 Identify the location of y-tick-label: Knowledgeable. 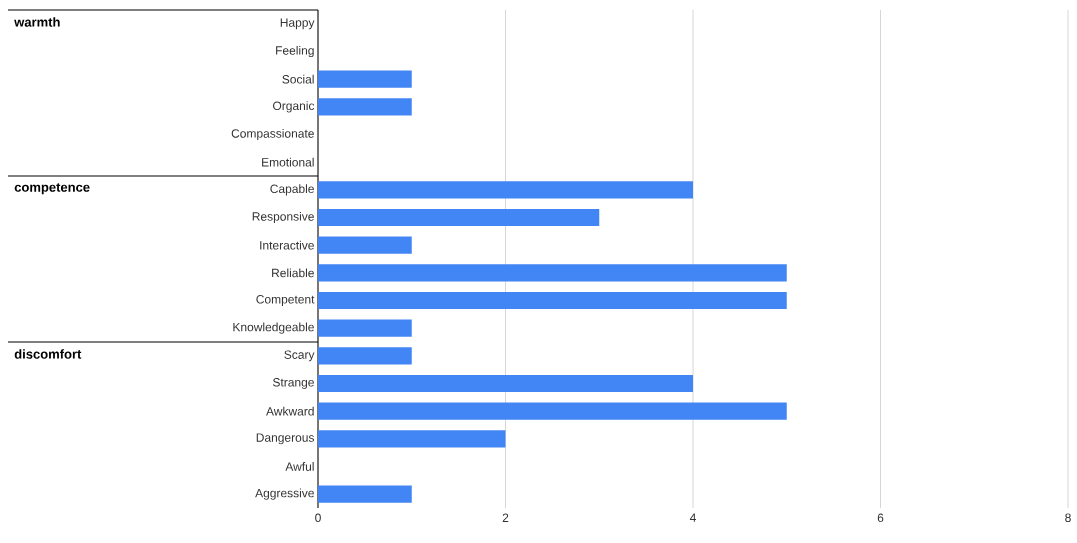
(273, 328).